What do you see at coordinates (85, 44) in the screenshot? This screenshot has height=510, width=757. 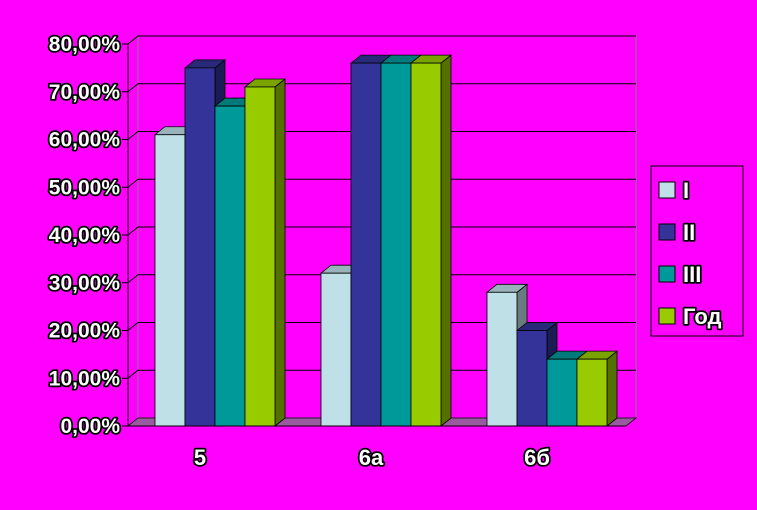 I see `y-tick-label: 80,00%` at bounding box center [85, 44].